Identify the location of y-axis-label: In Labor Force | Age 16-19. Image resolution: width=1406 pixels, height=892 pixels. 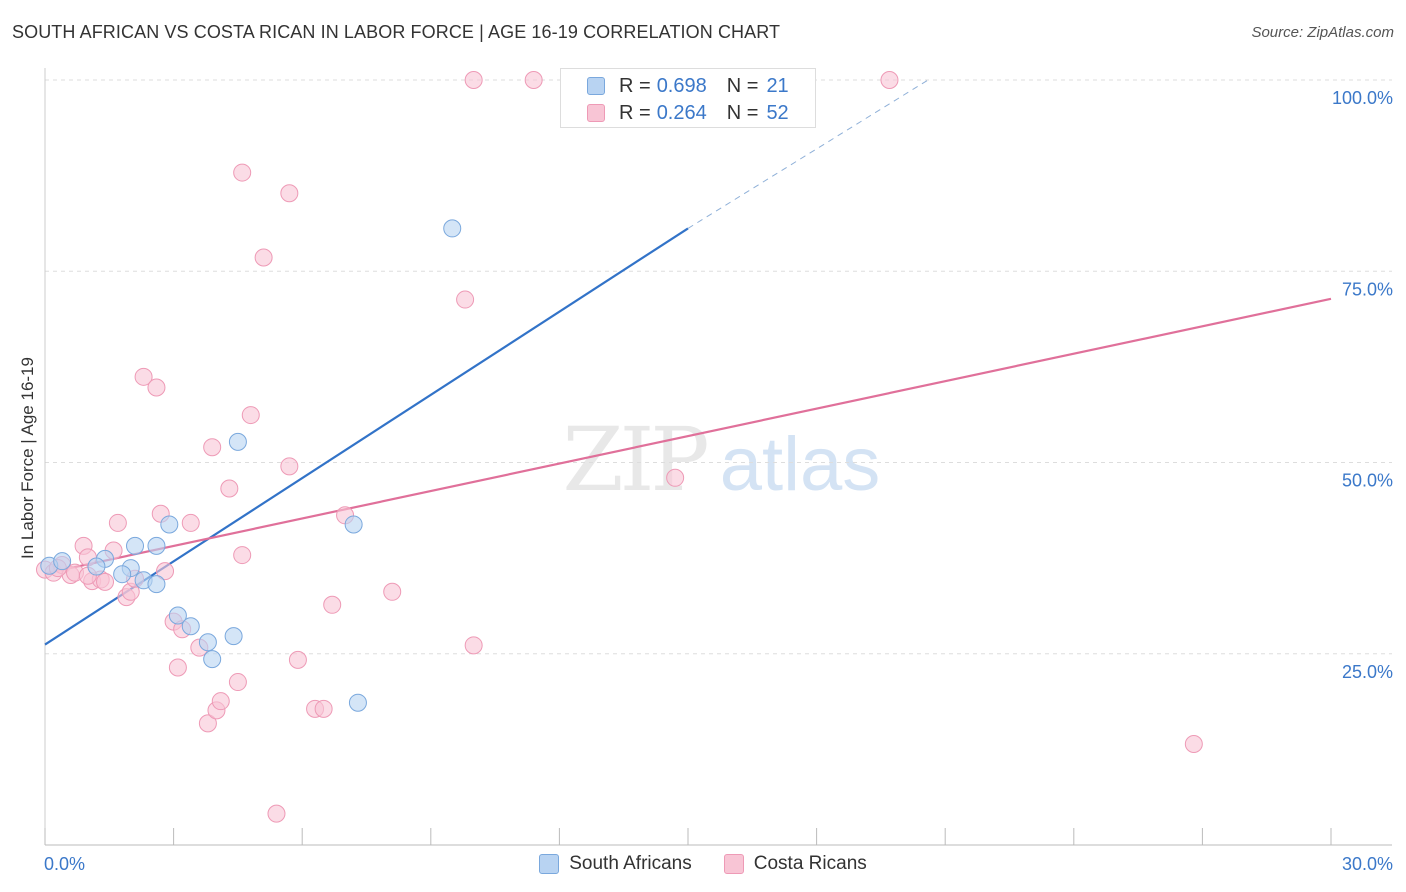
(27, 458).